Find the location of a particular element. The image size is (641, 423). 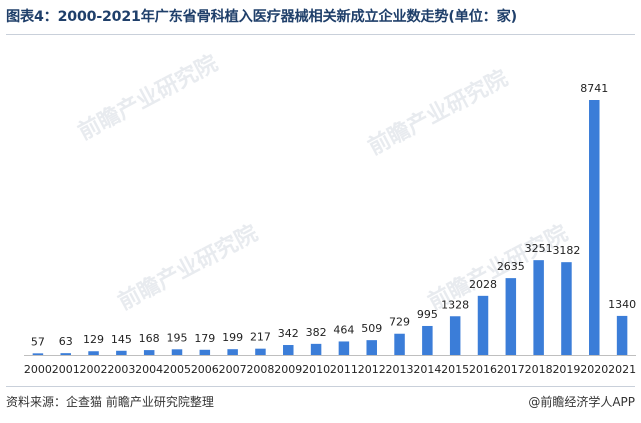

source-note: 资料来源：企查猫 前瞻产业研究院整理 is located at coordinates (110, 402).